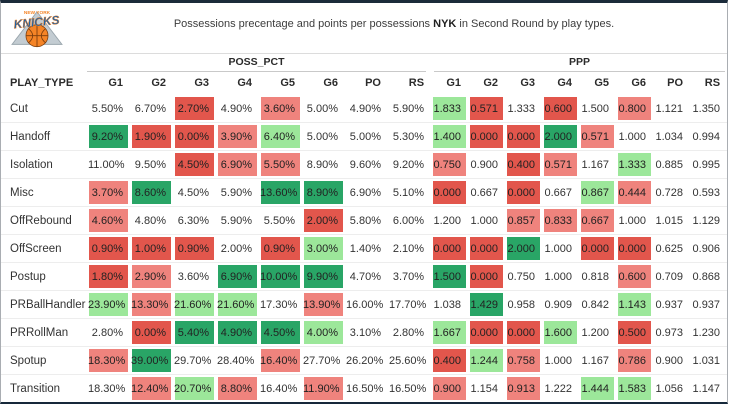 The width and height of the screenshot is (730, 410). I want to click on table-cell: 3.00%, so click(323, 249).